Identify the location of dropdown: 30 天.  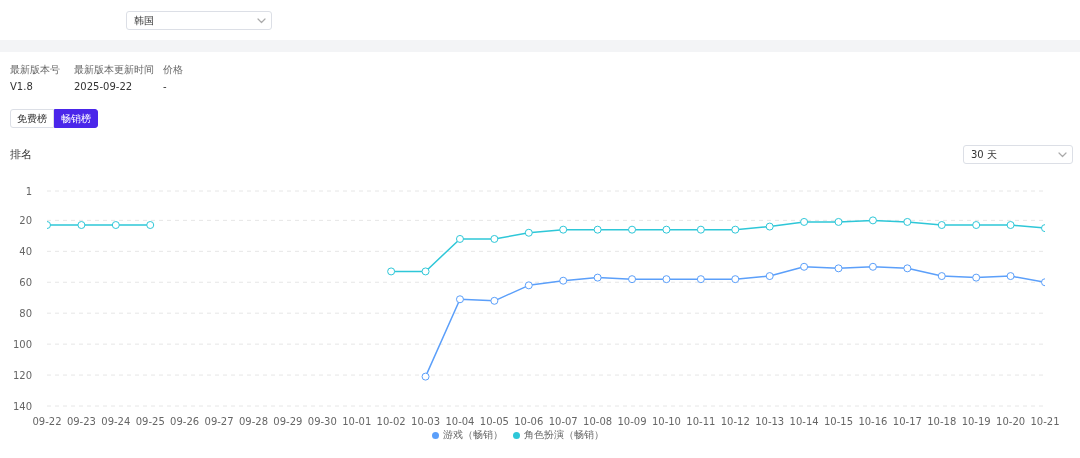
(1018, 154).